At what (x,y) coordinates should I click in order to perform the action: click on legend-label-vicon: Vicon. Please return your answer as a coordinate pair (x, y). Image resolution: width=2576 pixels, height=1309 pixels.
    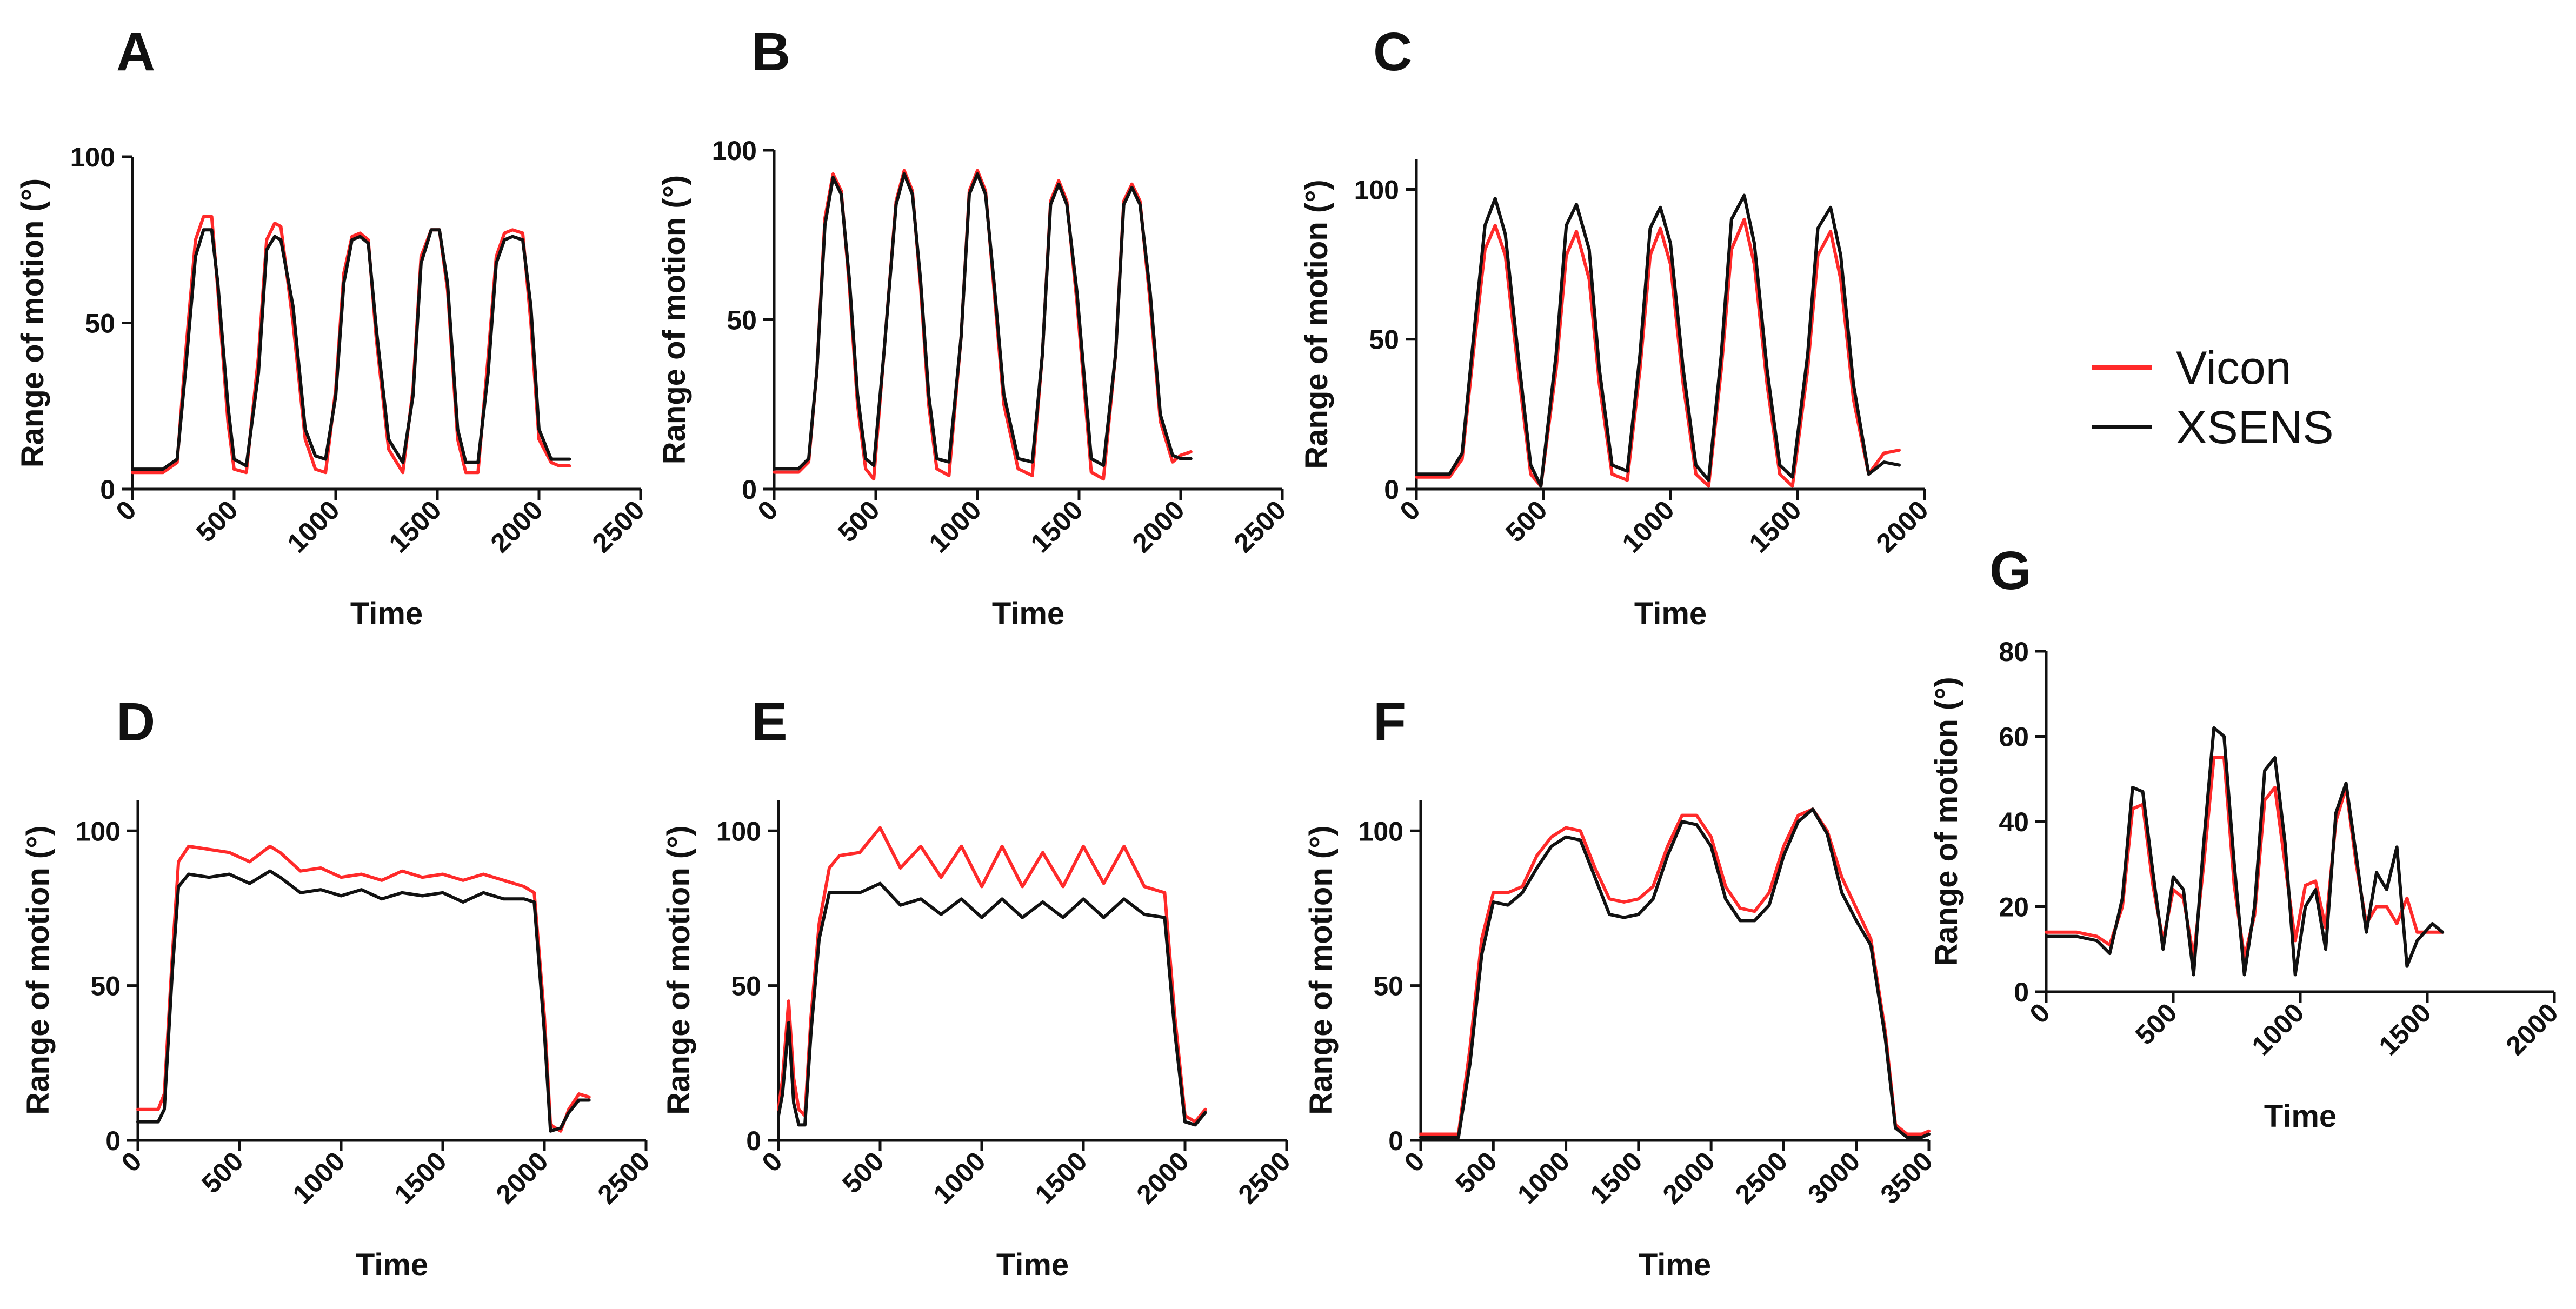
    Looking at the image, I should click on (2234, 368).